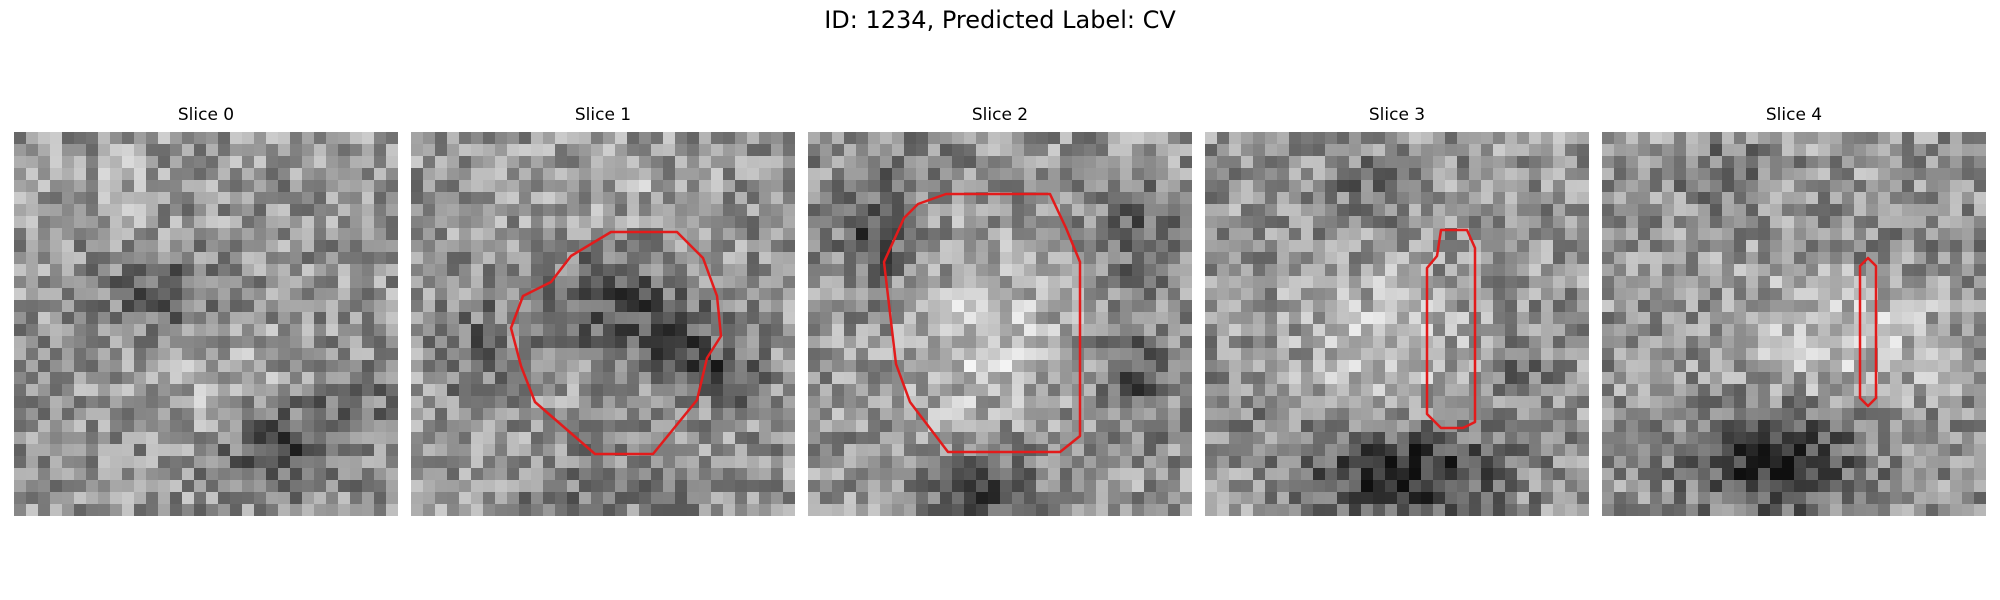  I want to click on slice-panel-1: Slice 1, so click(603, 310).